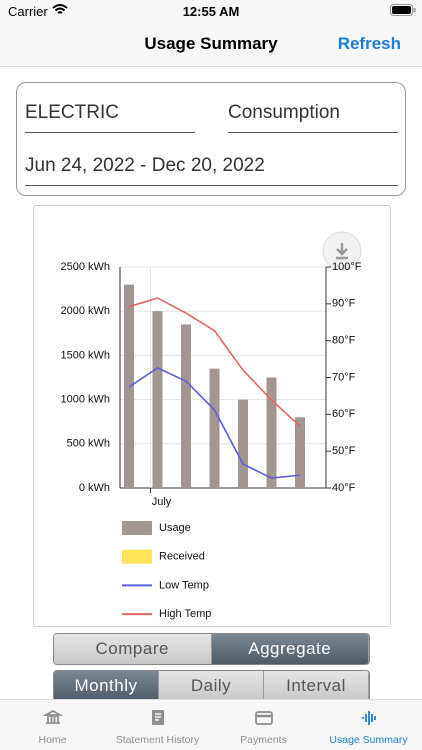 Image resolution: width=422 pixels, height=750 pixels. I want to click on y2-tick-label: 70°F, so click(344, 377).